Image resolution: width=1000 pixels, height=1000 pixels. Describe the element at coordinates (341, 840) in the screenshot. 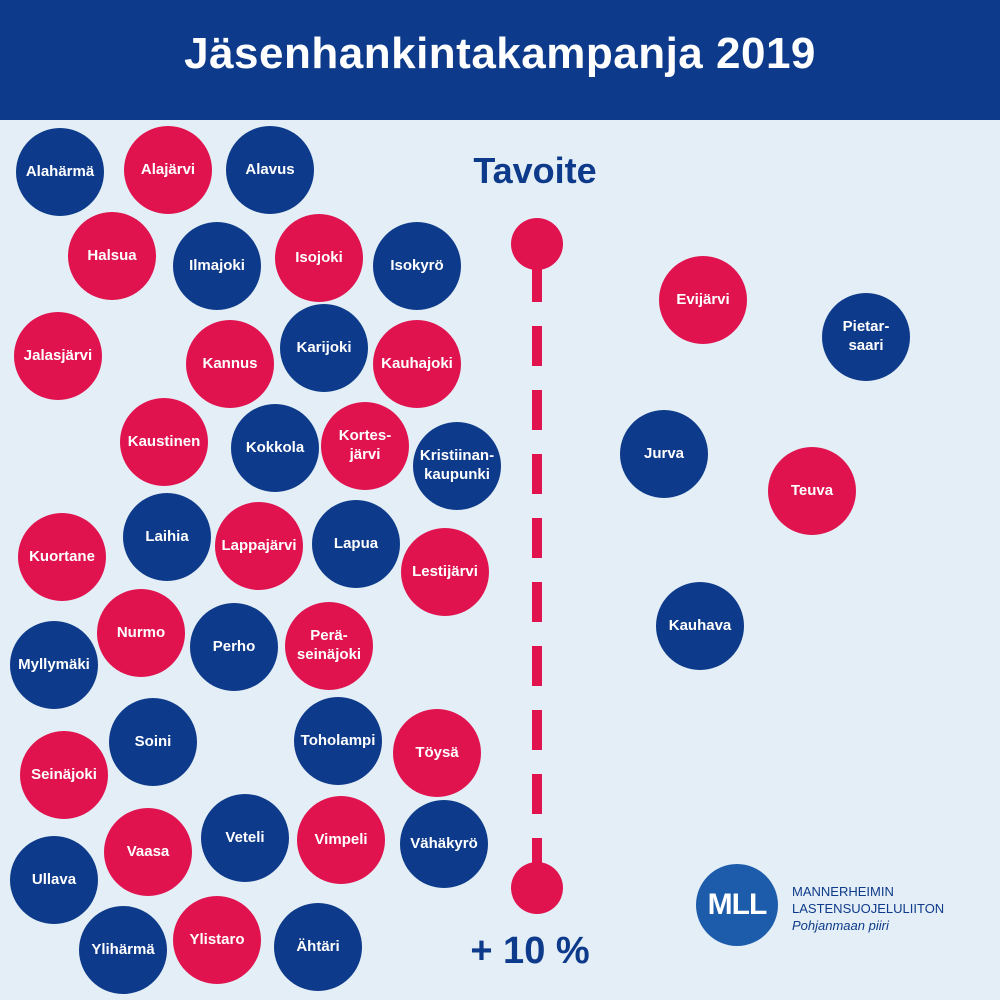

I see `municipality-bubble: Vimpeli` at that location.